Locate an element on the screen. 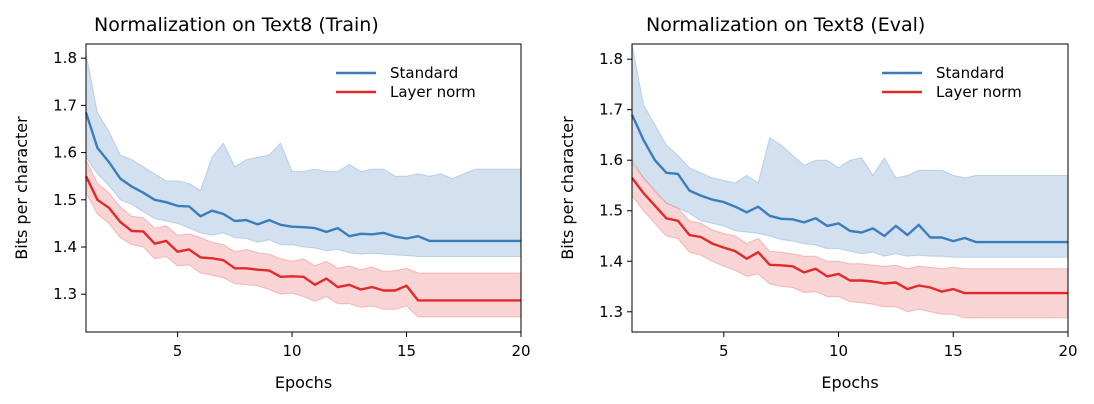 Image resolution: width=1094 pixels, height=404 pixels. chart-title: Normalization on Text8 (Train) is located at coordinates (236, 25).